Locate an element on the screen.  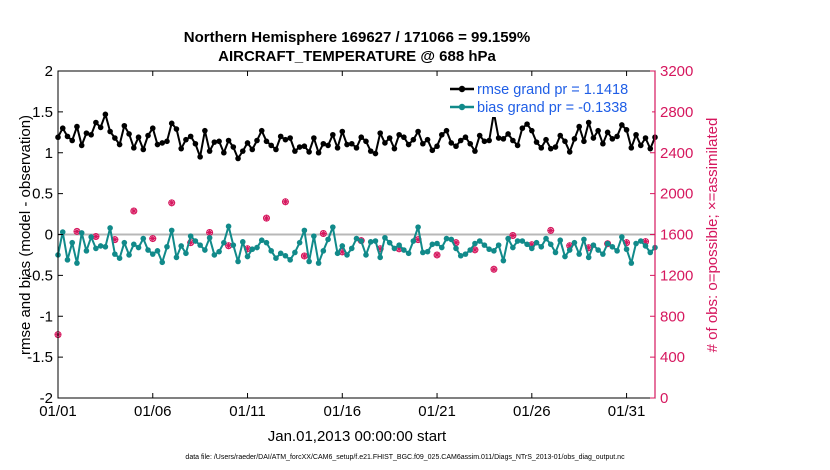
x-tick-label: 01/11 is located at coordinates (247, 411).